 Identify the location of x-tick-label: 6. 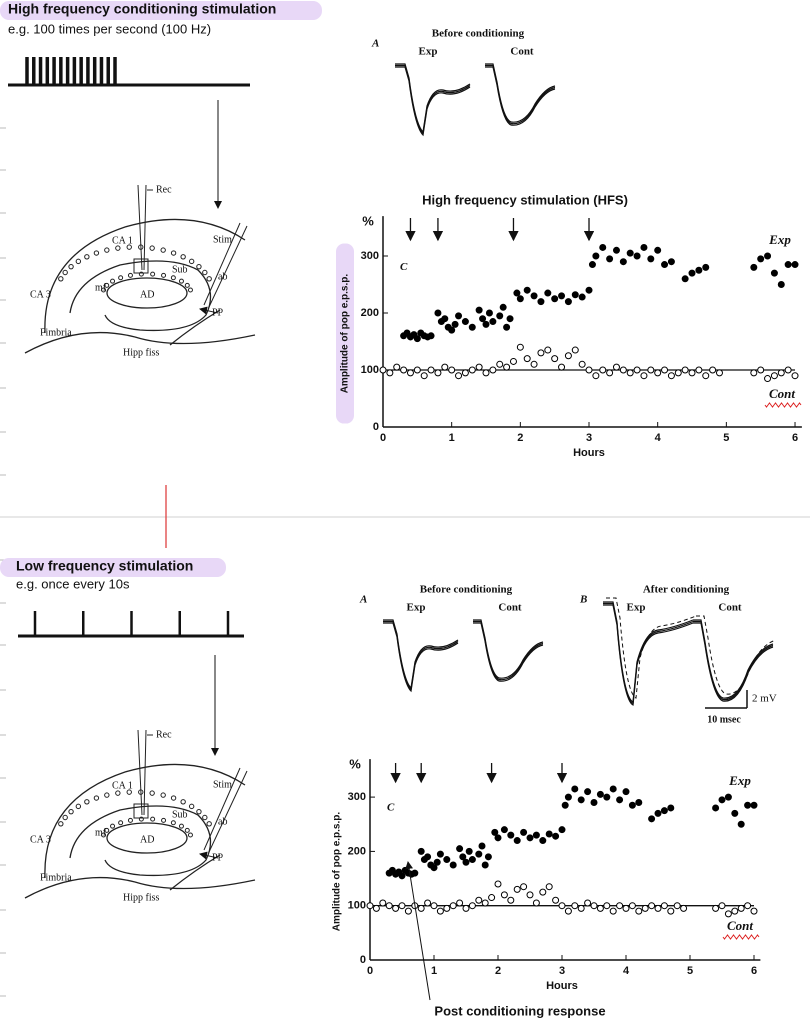
(754, 971).